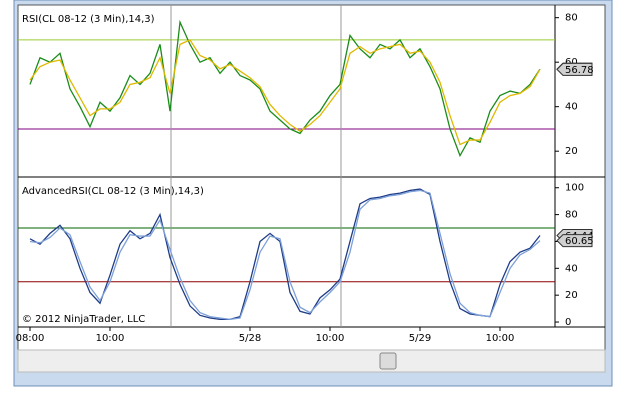  I want to click on y-tick-label: 100, so click(574, 188).